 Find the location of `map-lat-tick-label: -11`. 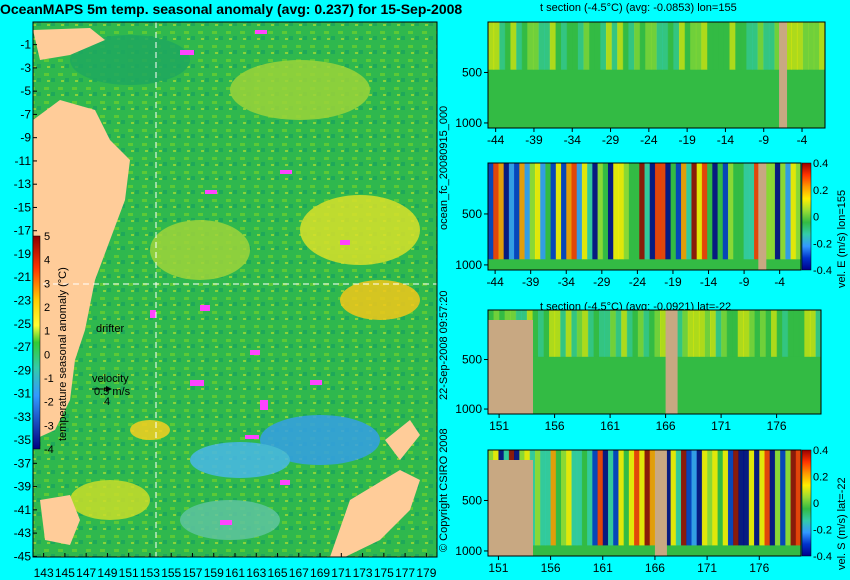

map-lat-tick-label: -11 is located at coordinates (23, 161).